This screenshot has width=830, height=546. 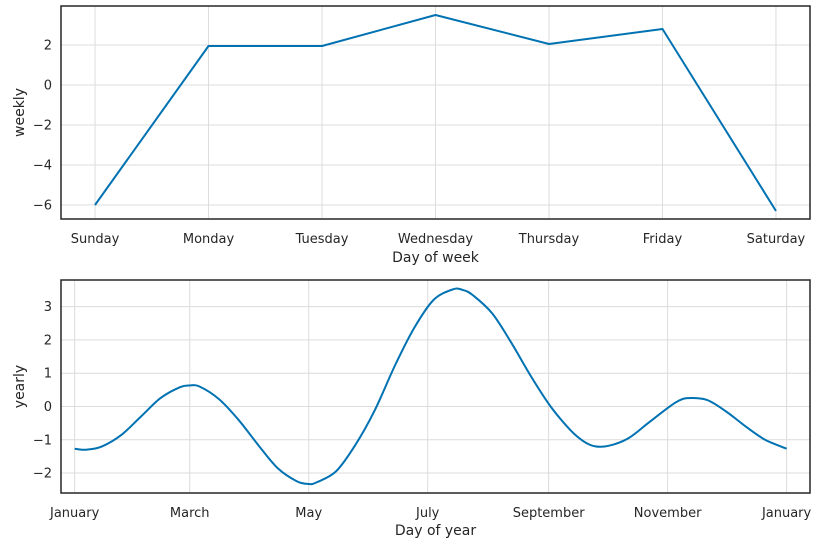 What do you see at coordinates (436, 531) in the screenshot?
I see `x-axis-label: Day of year` at bounding box center [436, 531].